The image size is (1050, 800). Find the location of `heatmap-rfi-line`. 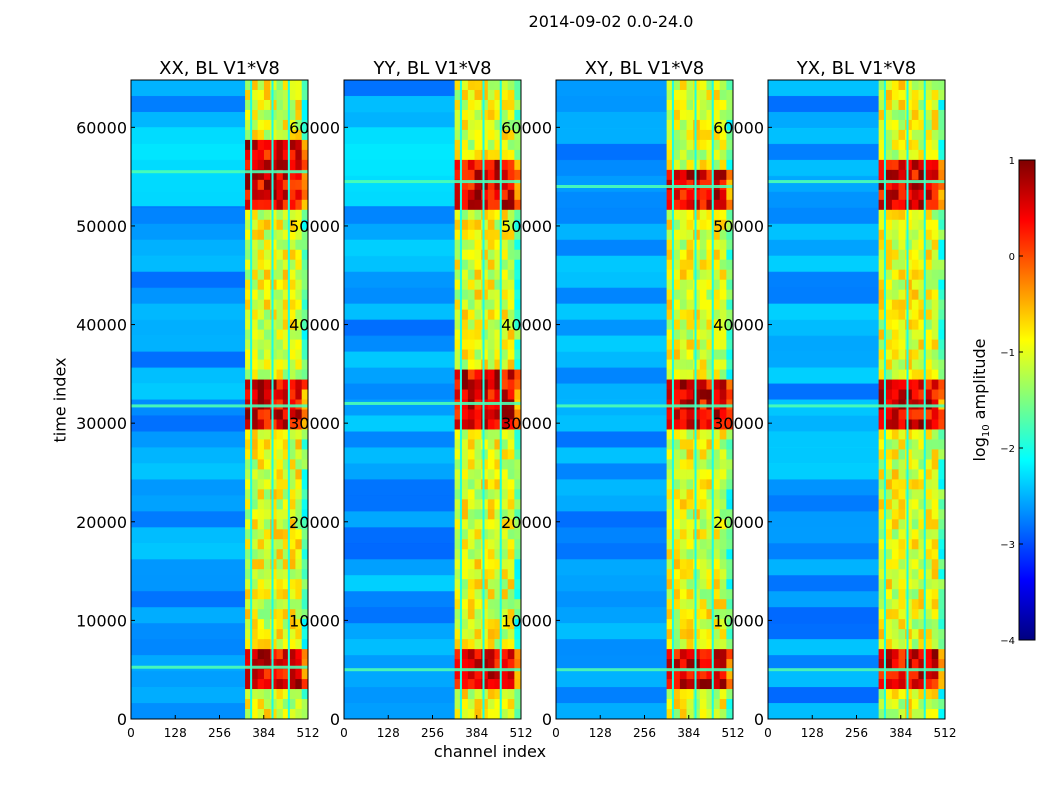

heatmap-rfi-line is located at coordinates (907, 399).